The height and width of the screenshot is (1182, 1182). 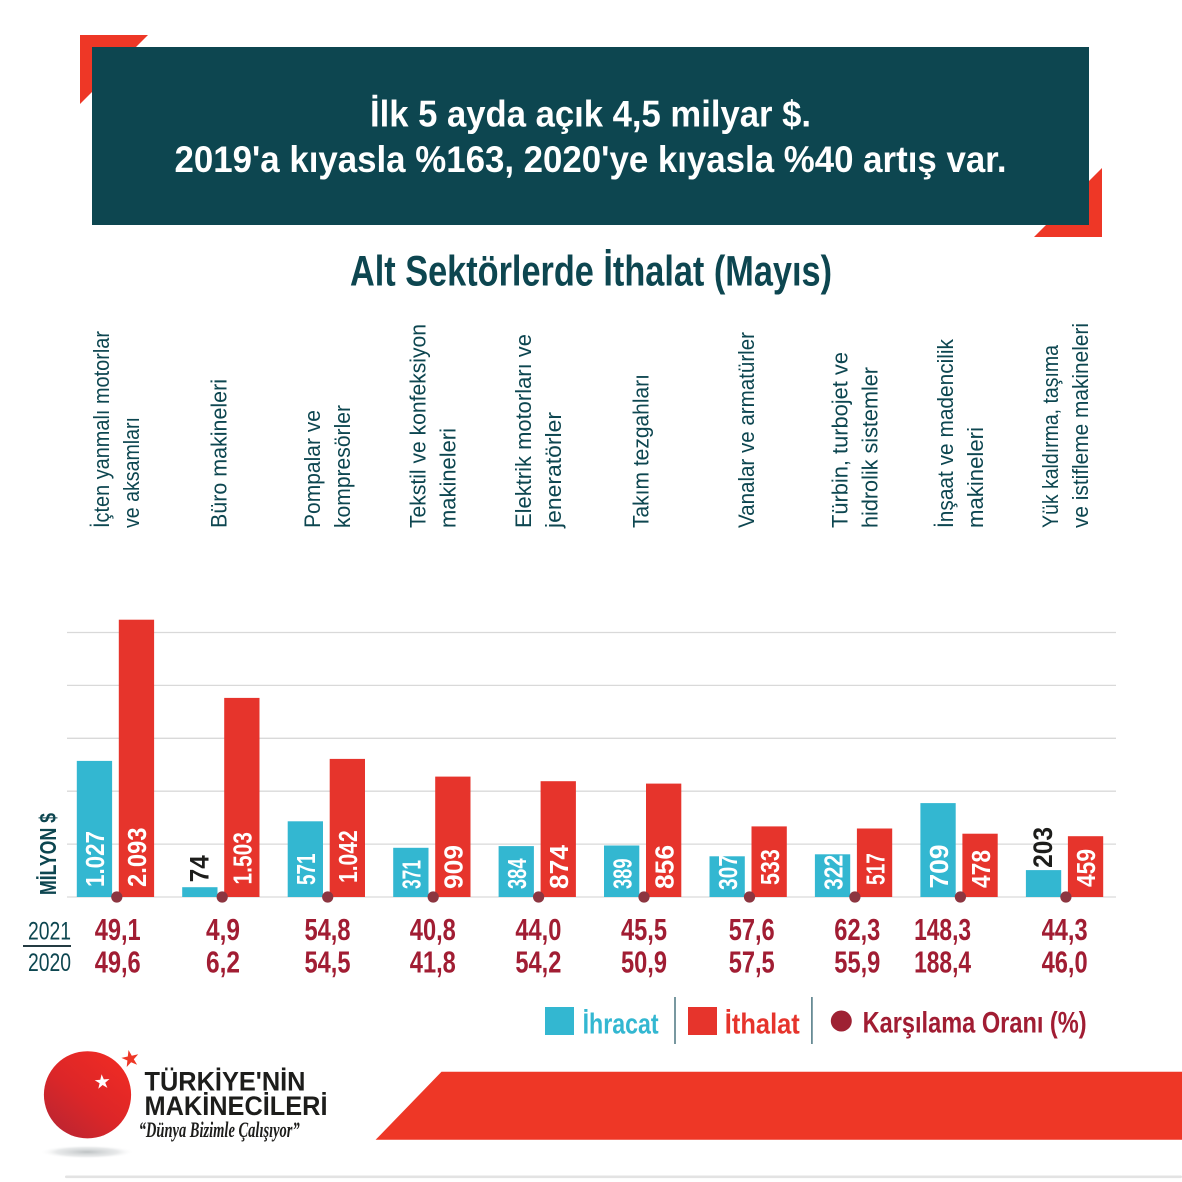 What do you see at coordinates (342, 466) in the screenshot?
I see `svg-text: kompresörler` at bounding box center [342, 466].